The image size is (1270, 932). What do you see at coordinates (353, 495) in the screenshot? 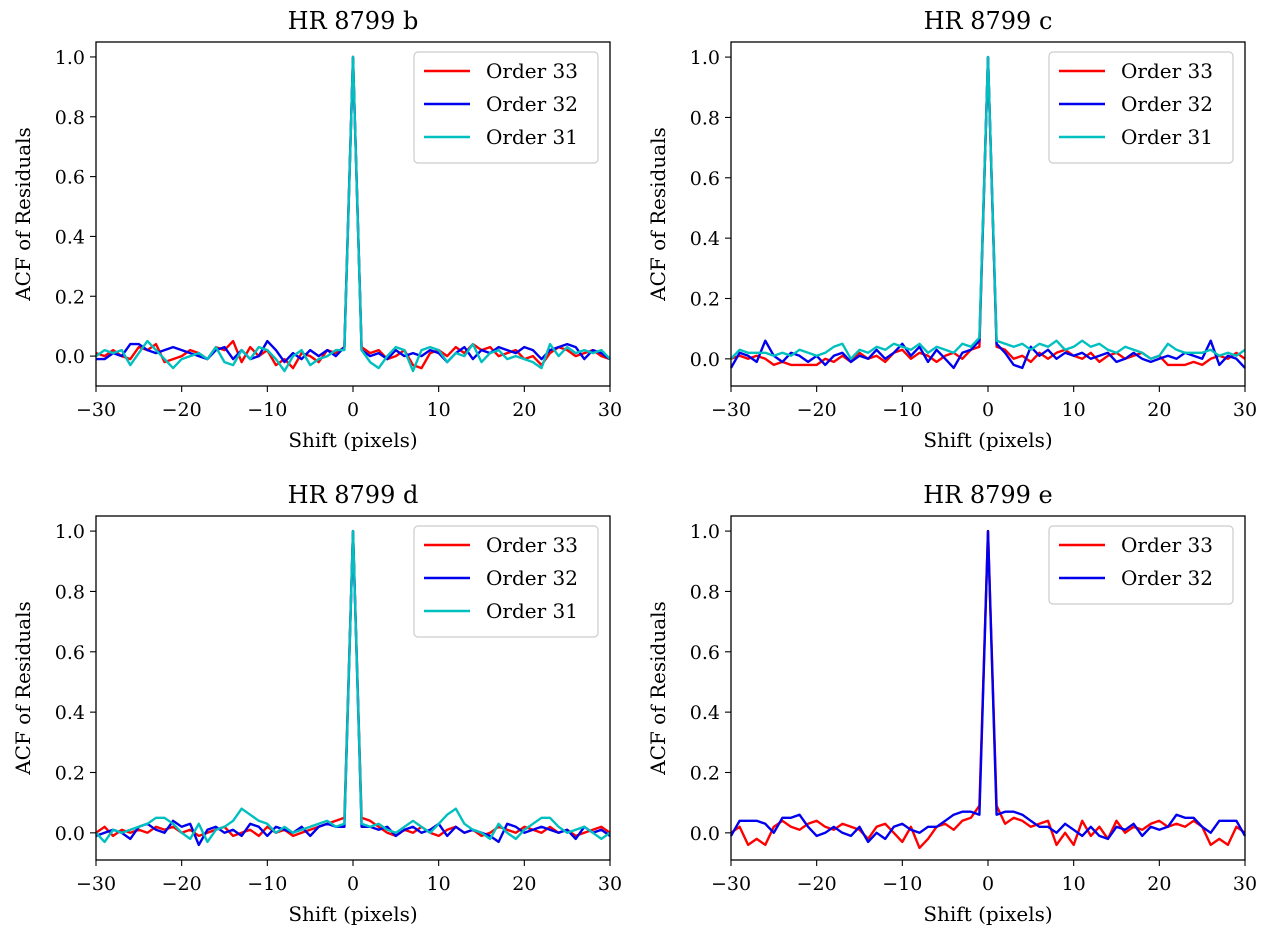
I see `subplot-title: HR 8799 d` at bounding box center [353, 495].